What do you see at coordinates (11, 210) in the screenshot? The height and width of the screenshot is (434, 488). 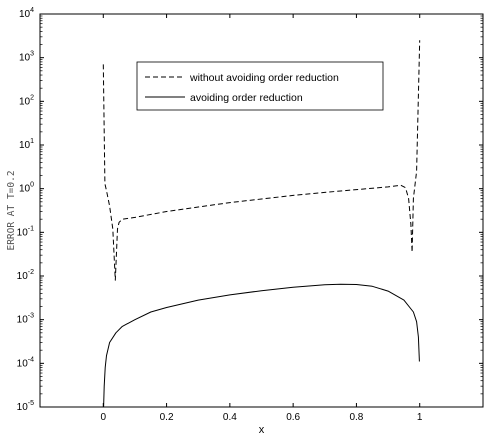 I see `y-axis-label: ERROR AT T=0.2` at bounding box center [11, 210].